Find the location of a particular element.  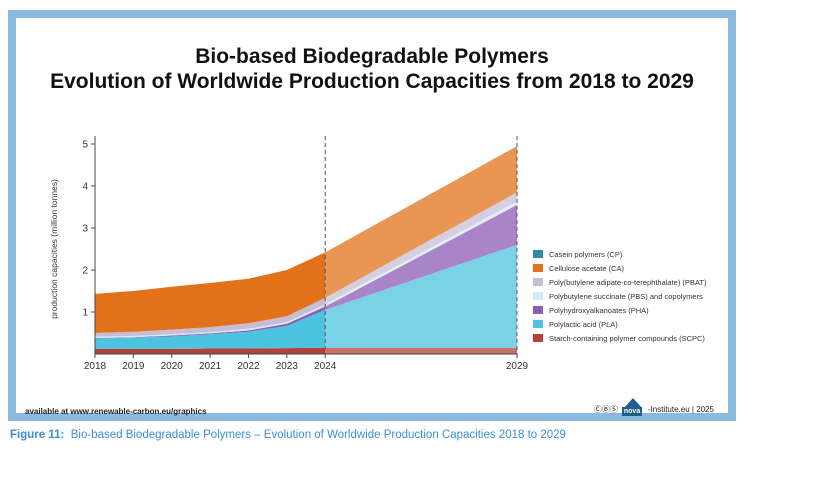

area-series-1-historic is located at coordinates (210, 329).